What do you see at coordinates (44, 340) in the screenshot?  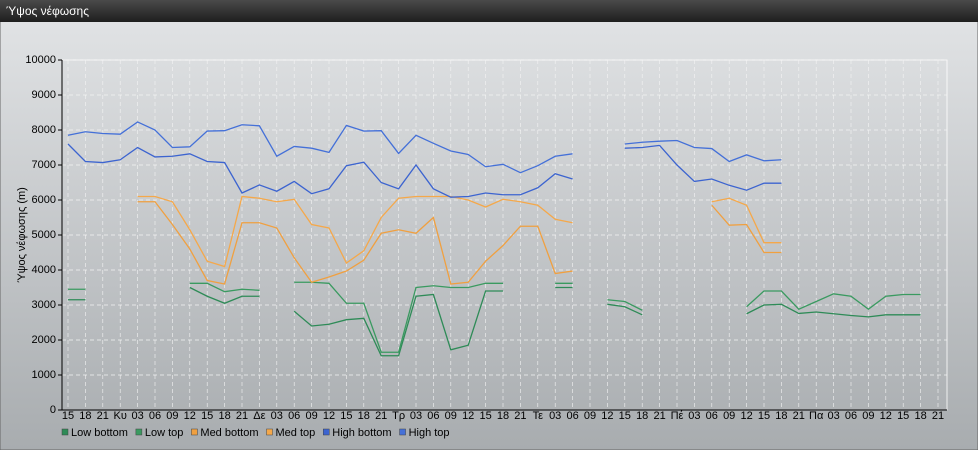 I see `y-tick-label: 2000` at bounding box center [44, 340].